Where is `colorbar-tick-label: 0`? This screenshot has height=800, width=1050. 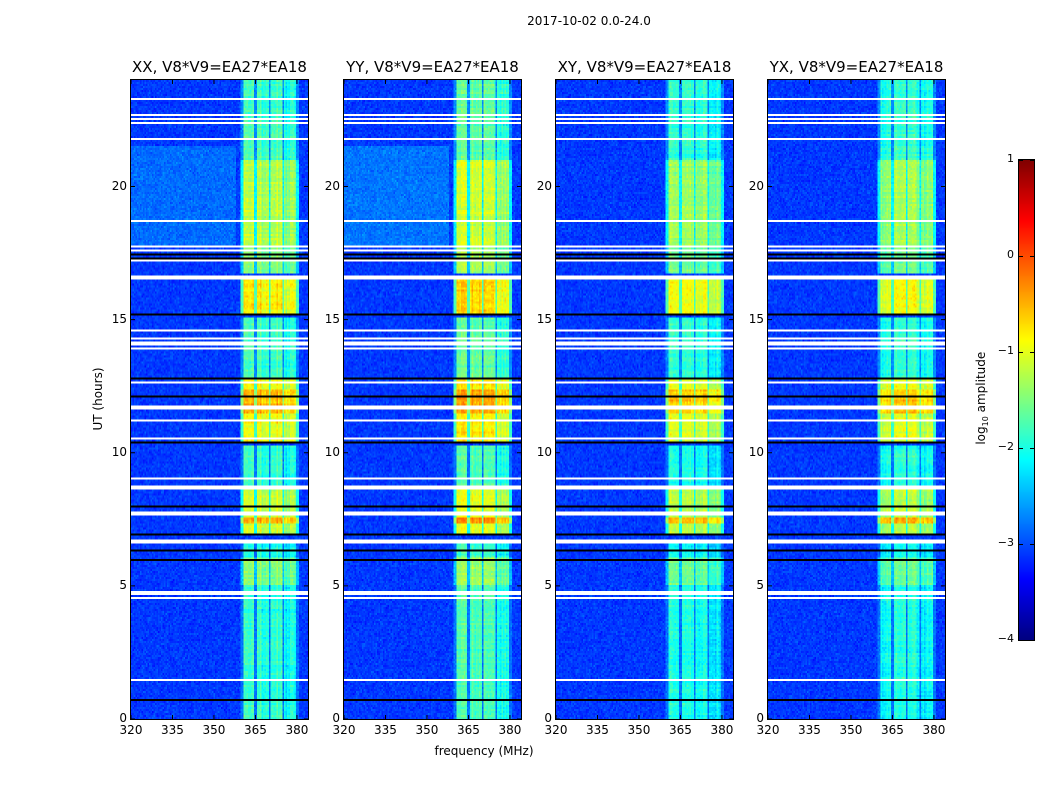 colorbar-tick-label: 0 is located at coordinates (1010, 254).